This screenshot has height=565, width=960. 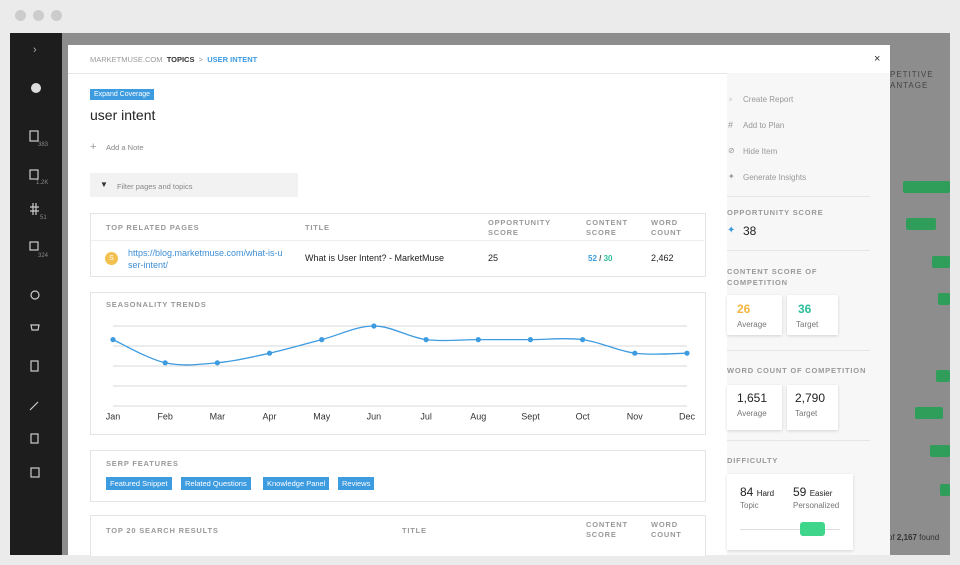 What do you see at coordinates (374, 416) in the screenshot?
I see `x-tick-label: Jun` at bounding box center [374, 416].